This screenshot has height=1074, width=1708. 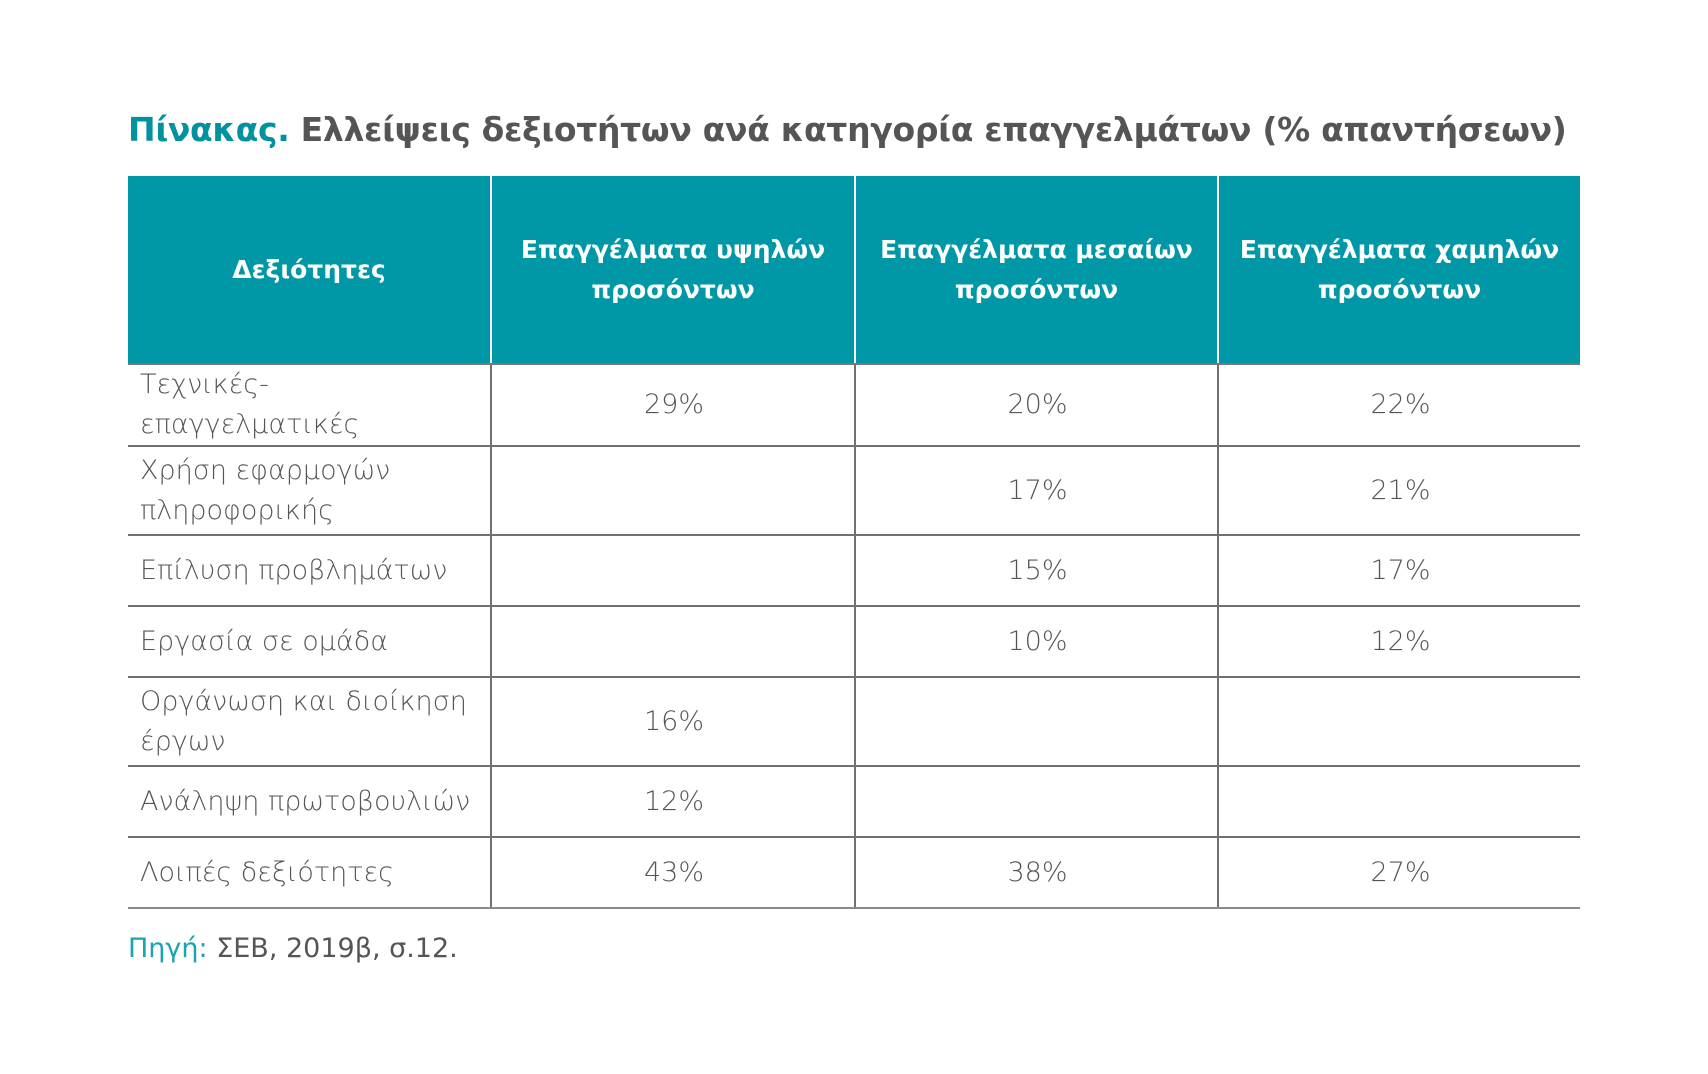 What do you see at coordinates (1036, 405) in the screenshot?
I see `value-mid: 20%` at bounding box center [1036, 405].